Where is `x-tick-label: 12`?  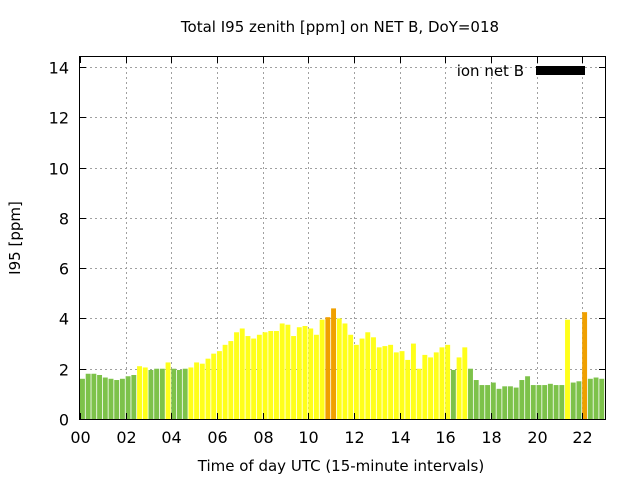 x-tick-label: 12 is located at coordinates (354, 437).